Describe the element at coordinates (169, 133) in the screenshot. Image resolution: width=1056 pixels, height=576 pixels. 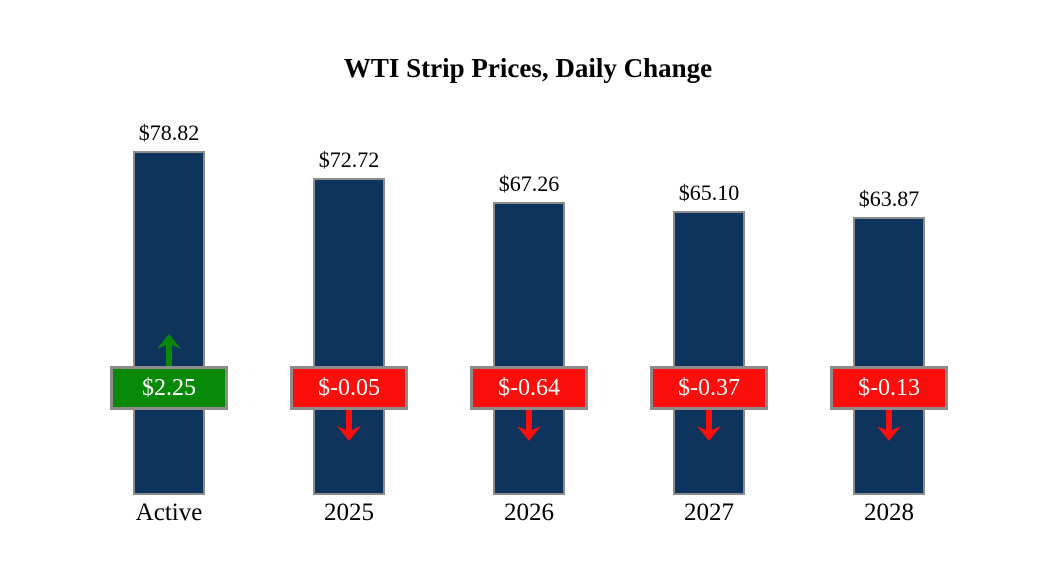
I see `bar-value-label: $78.82` at that location.